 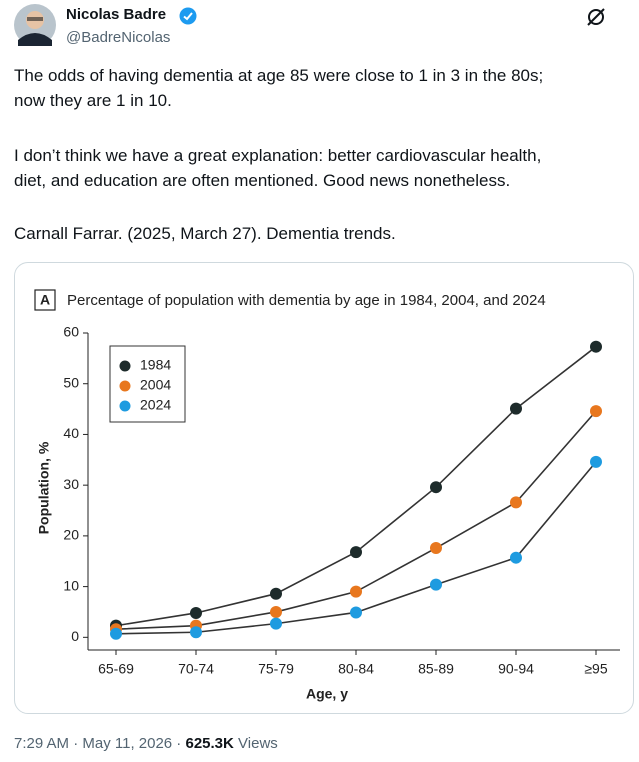 I want to click on legend-label: 2004, so click(x=155, y=385).